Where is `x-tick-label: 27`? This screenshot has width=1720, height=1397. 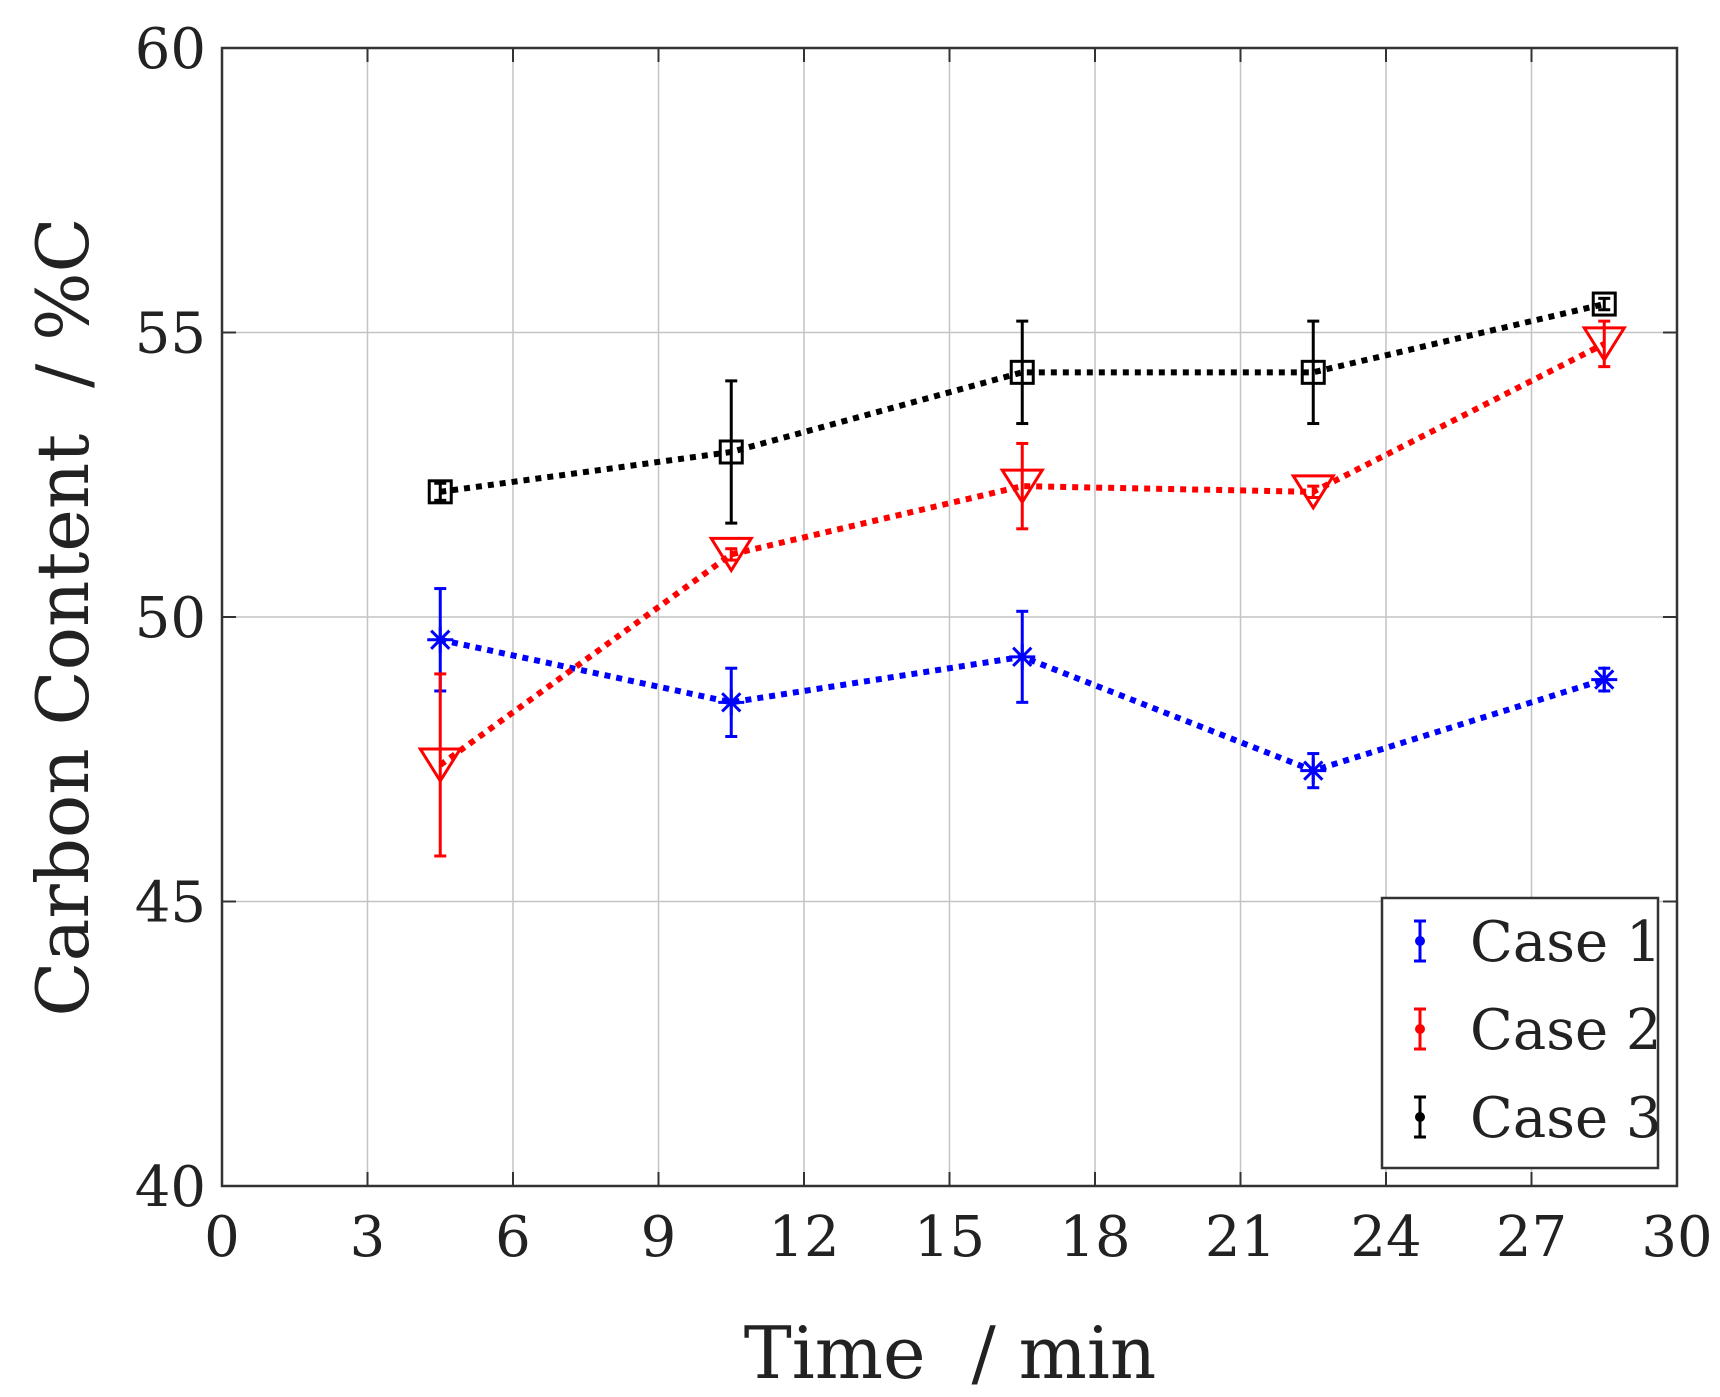
x-tick-label: 27 is located at coordinates (1531, 1237).